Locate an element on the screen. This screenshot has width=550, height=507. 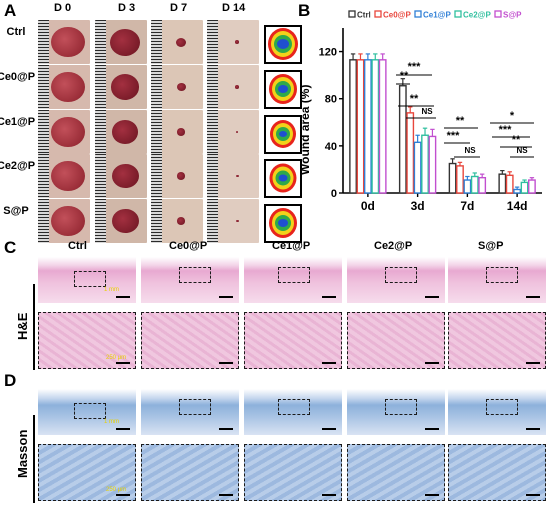
group-label-ce1: Ce1@P is located at coordinates (18, 122).